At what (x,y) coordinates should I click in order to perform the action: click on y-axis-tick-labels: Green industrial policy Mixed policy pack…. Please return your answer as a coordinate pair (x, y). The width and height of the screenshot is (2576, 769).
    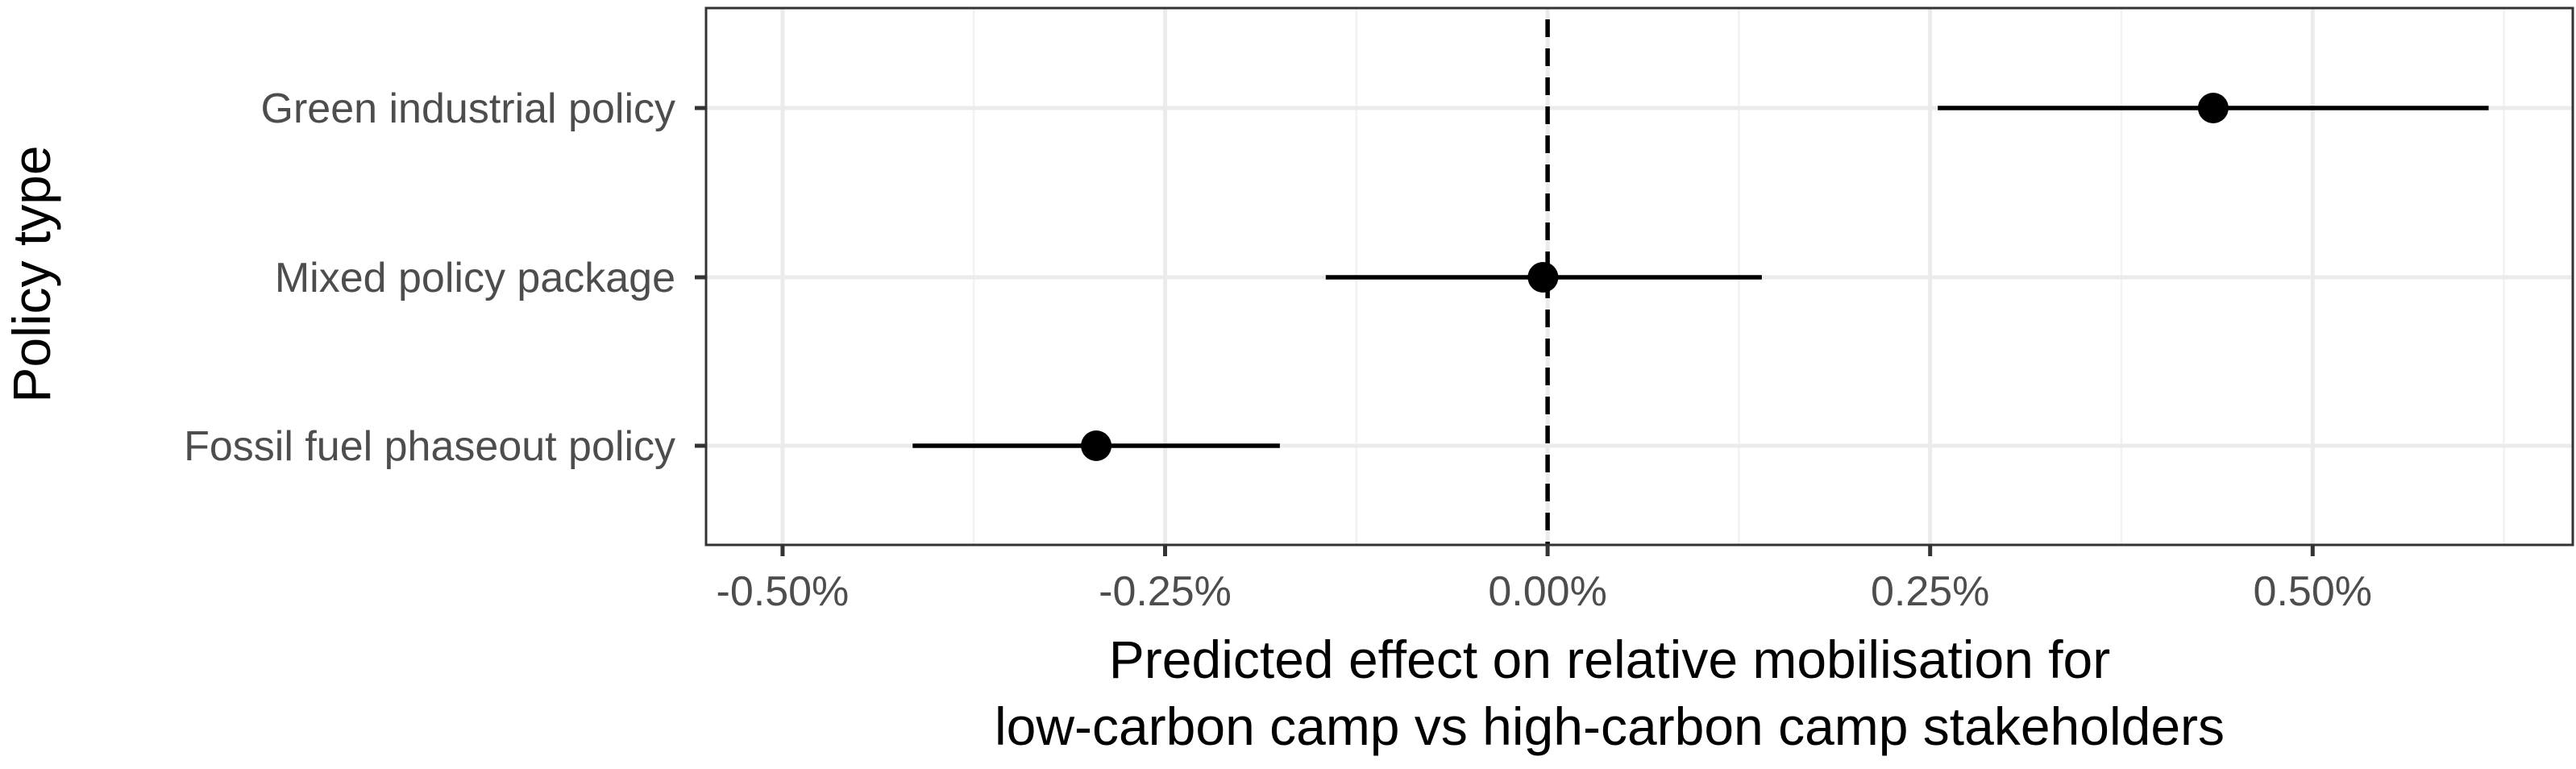
    Looking at the image, I should click on (429, 277).